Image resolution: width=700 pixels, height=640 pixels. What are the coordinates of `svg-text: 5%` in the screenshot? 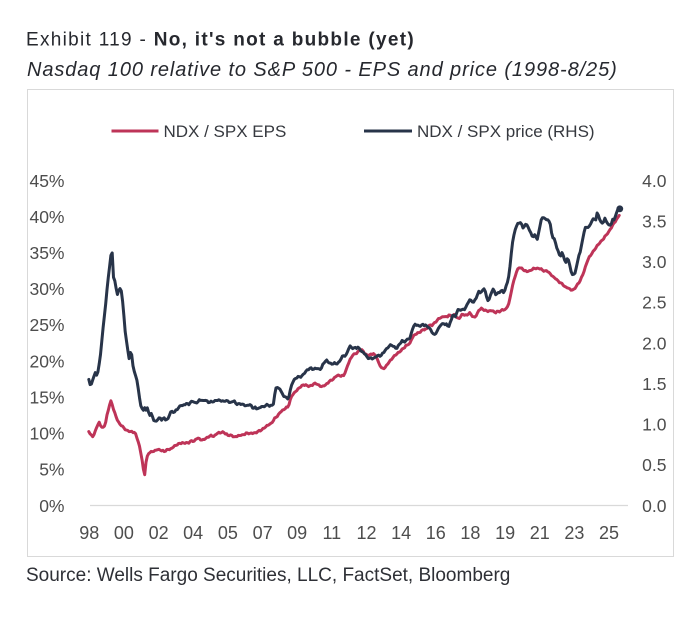 It's located at (51, 470).